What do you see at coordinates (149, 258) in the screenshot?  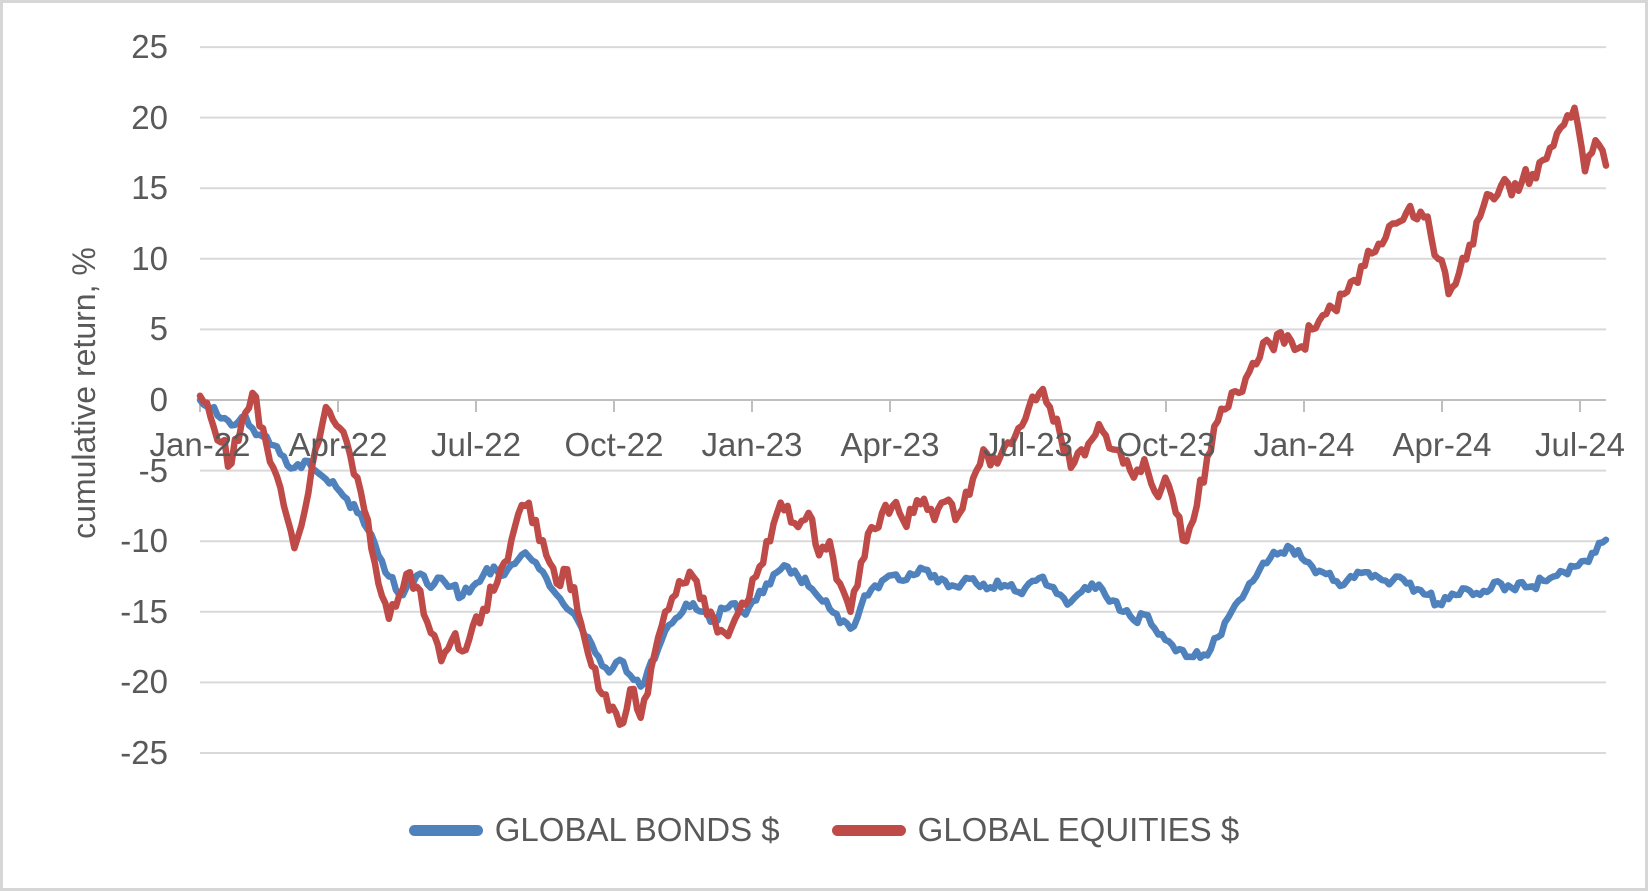 I see `y-tick-label-10: 10` at bounding box center [149, 258].